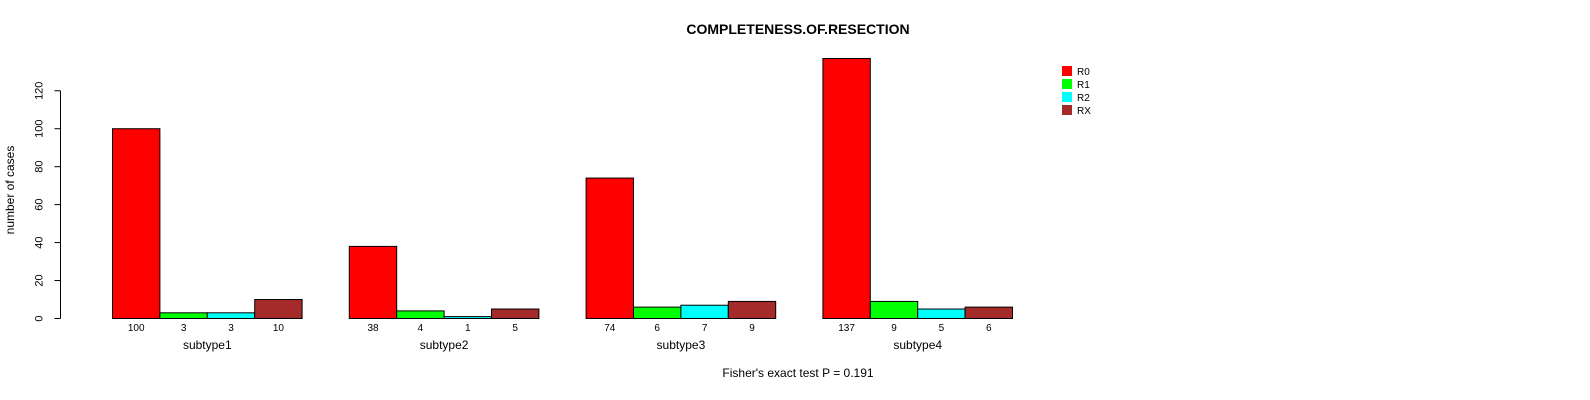 The width and height of the screenshot is (1590, 400). What do you see at coordinates (1067, 110) in the screenshot?
I see `legend-swatch-rx` at bounding box center [1067, 110].